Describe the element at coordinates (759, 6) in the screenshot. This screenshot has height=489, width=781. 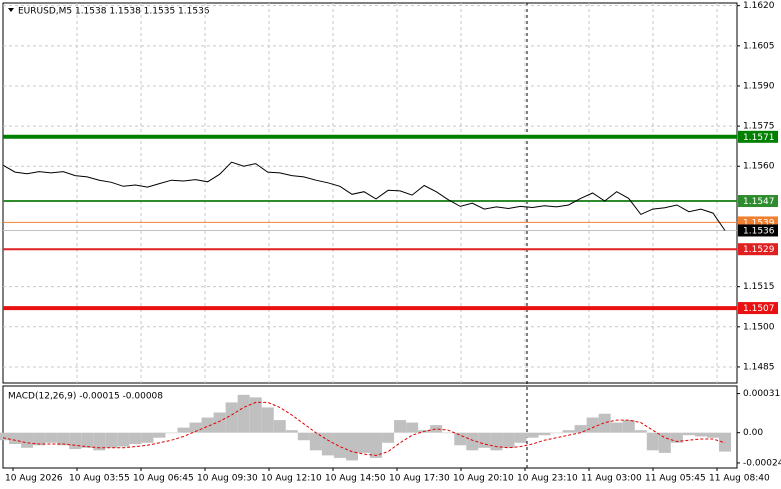
I see `y-tick-label: 1.1620` at that location.